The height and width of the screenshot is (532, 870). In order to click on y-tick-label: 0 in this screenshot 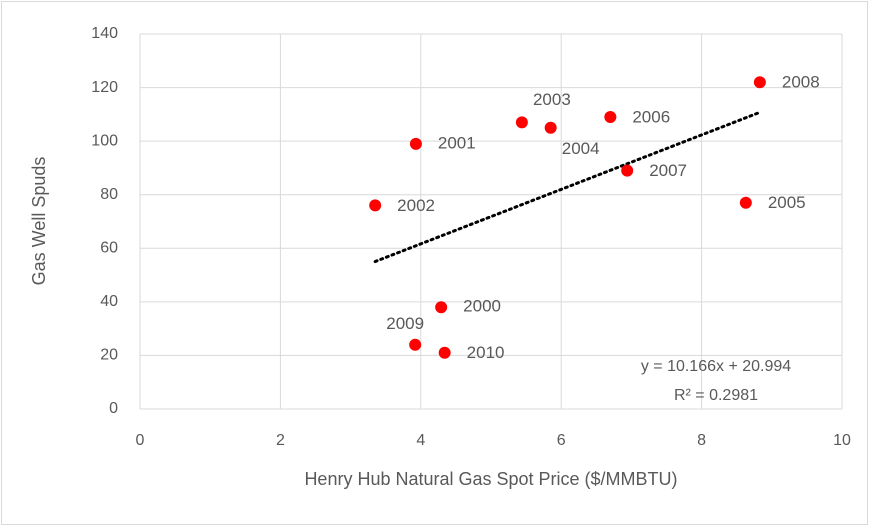, I will do `click(113, 408)`.